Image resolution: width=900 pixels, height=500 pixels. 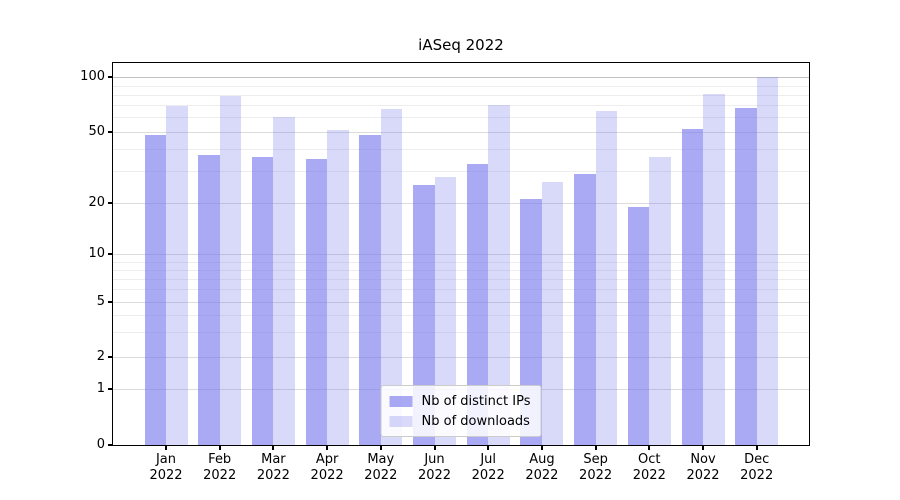 I want to click on x-tick-label-month-nov: Nov, so click(x=703, y=459).